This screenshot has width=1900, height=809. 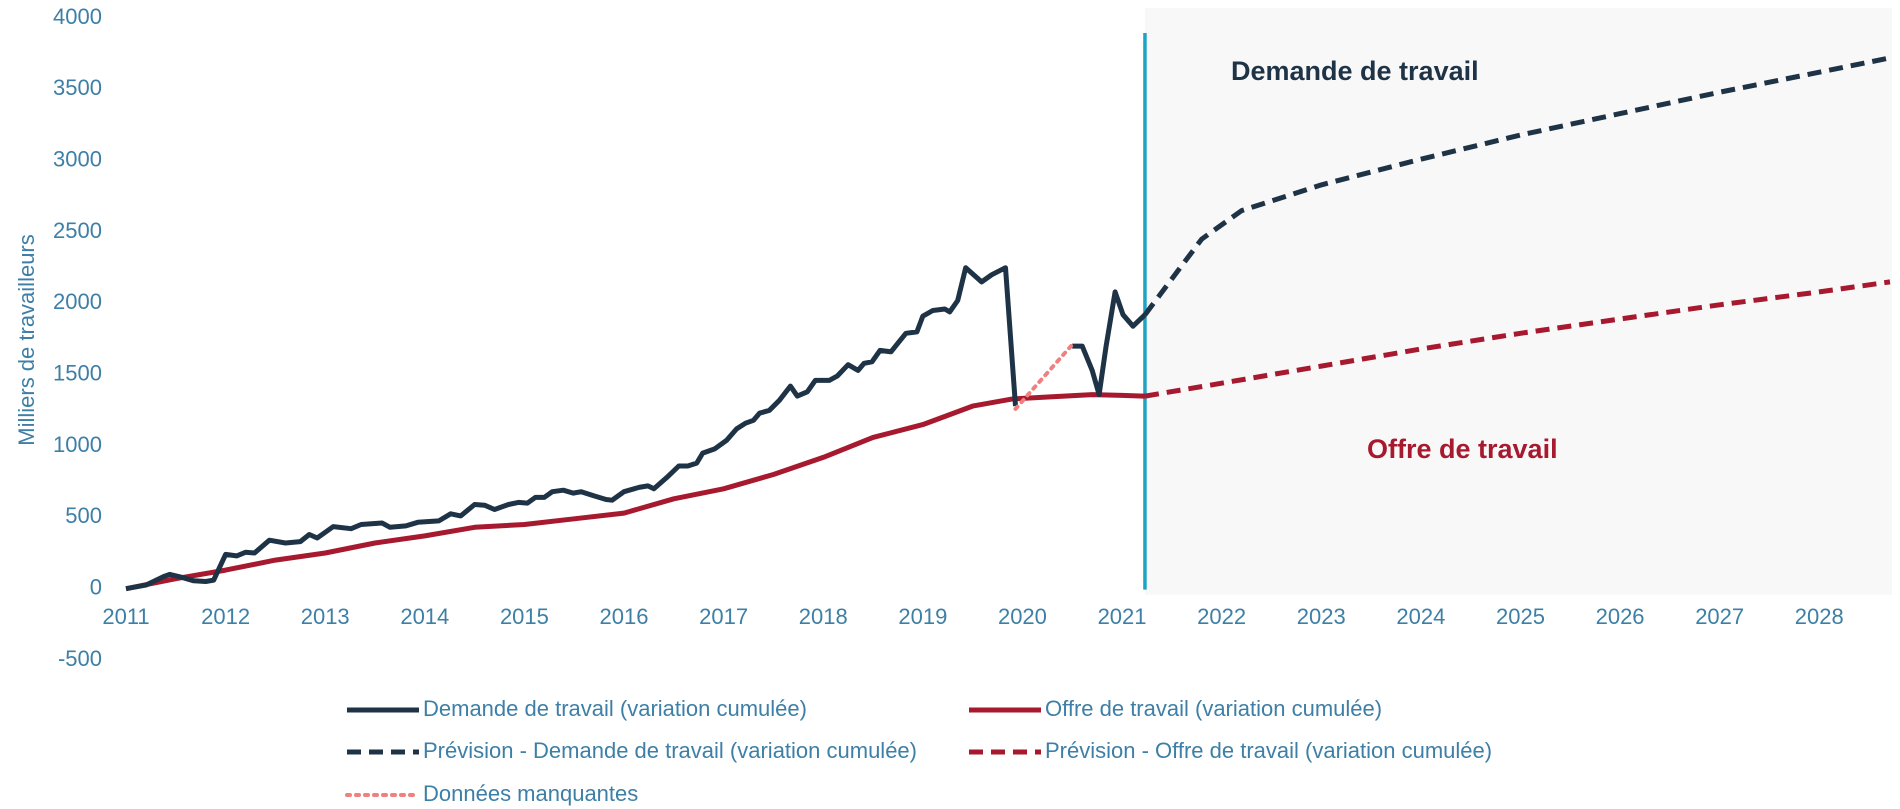 I want to click on y-axis-label: Milliers de travailleurs, so click(x=26, y=340).